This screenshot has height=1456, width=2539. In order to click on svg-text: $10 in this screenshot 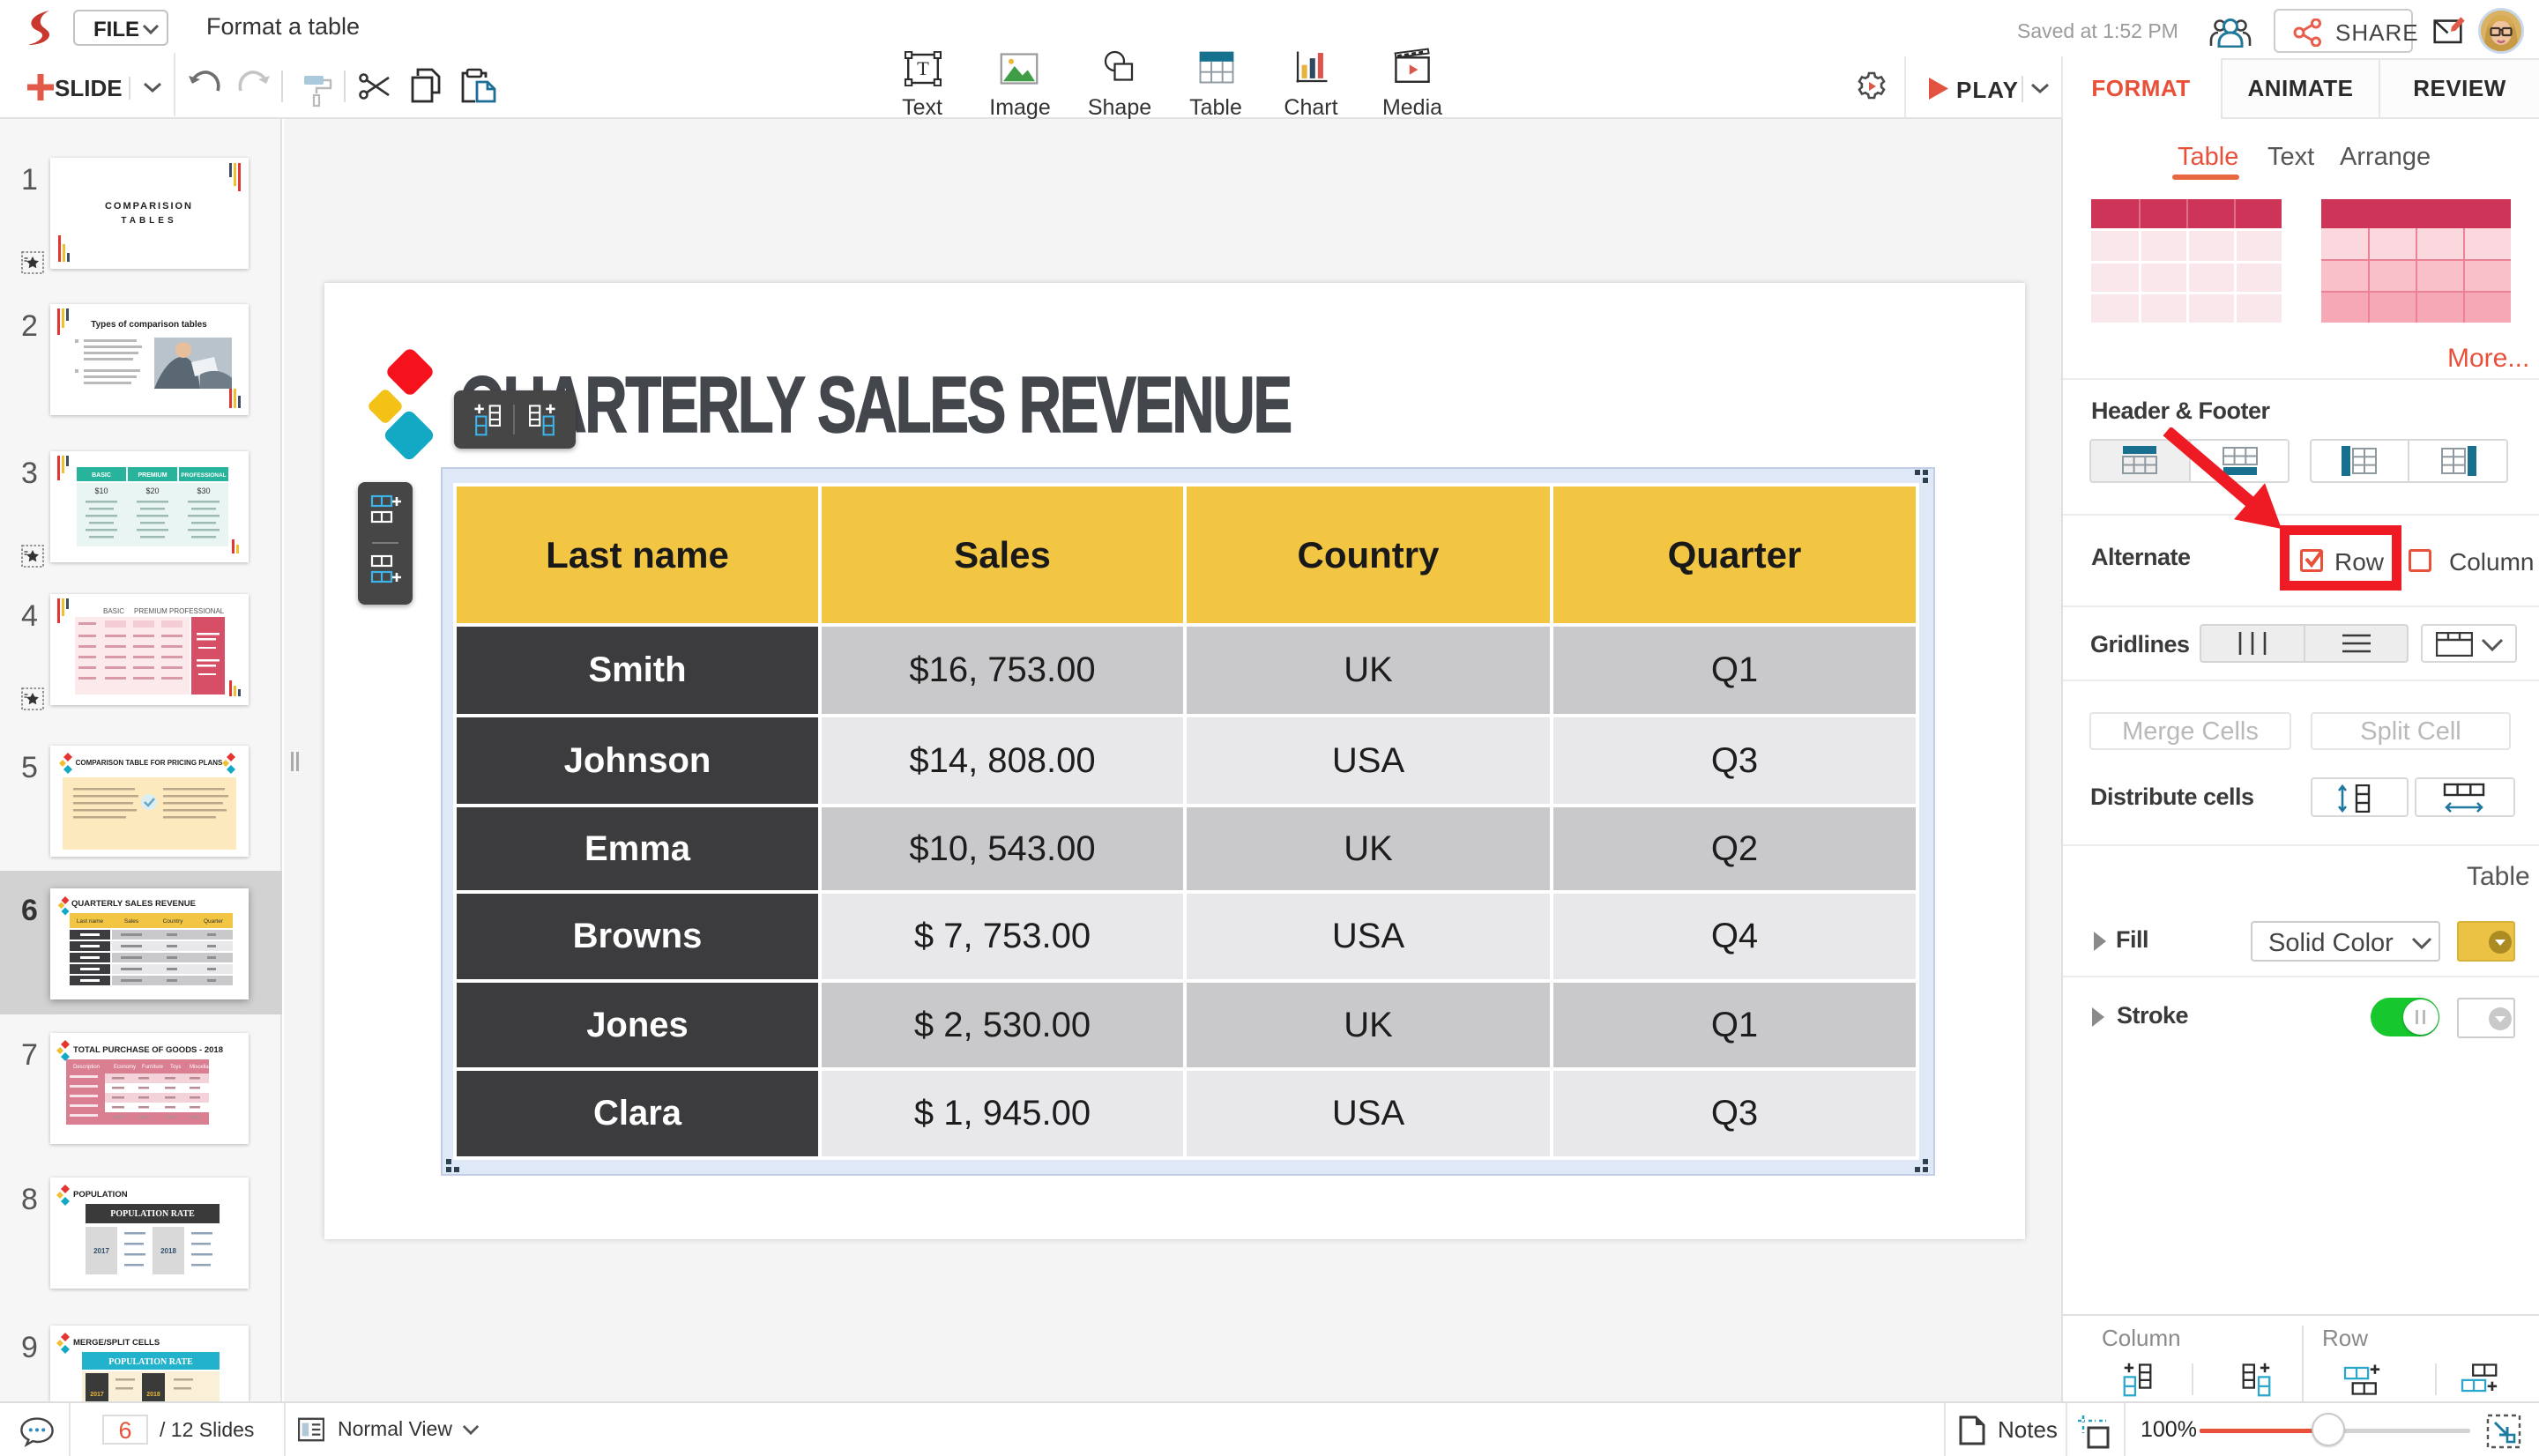, I will do `click(101, 491)`.